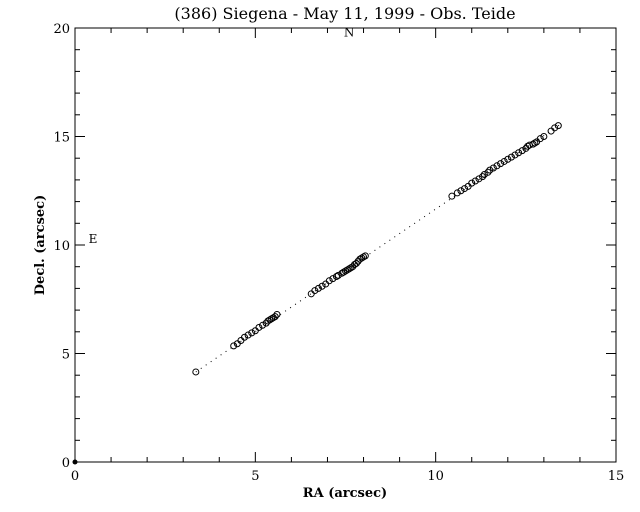 The image size is (640, 512). What do you see at coordinates (349, 33) in the screenshot?
I see `annotation-n: N` at bounding box center [349, 33].